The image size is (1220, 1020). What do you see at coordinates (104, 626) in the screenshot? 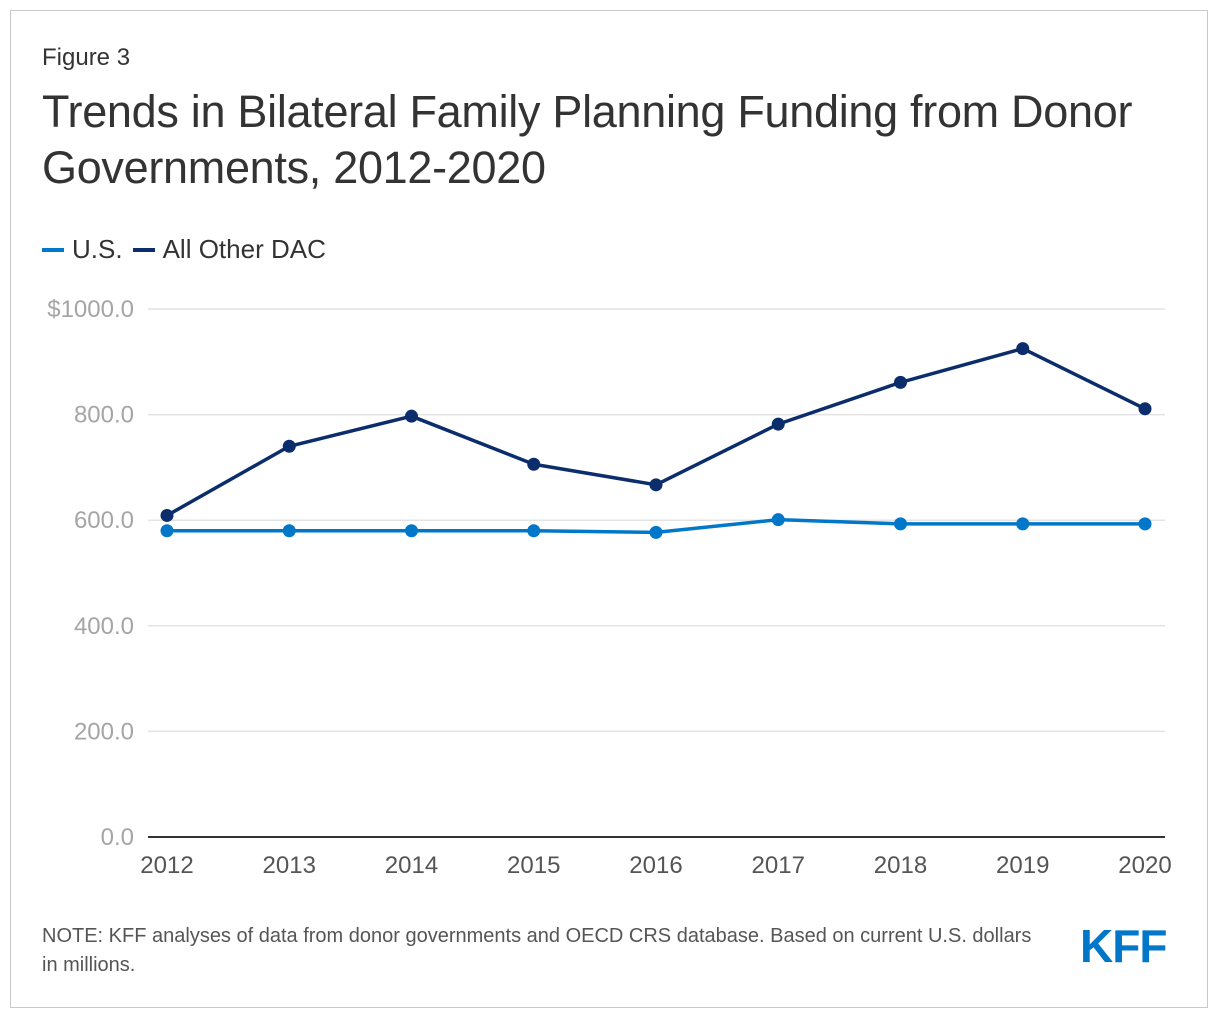
I see `y-tick-label: 400.0` at bounding box center [104, 626].